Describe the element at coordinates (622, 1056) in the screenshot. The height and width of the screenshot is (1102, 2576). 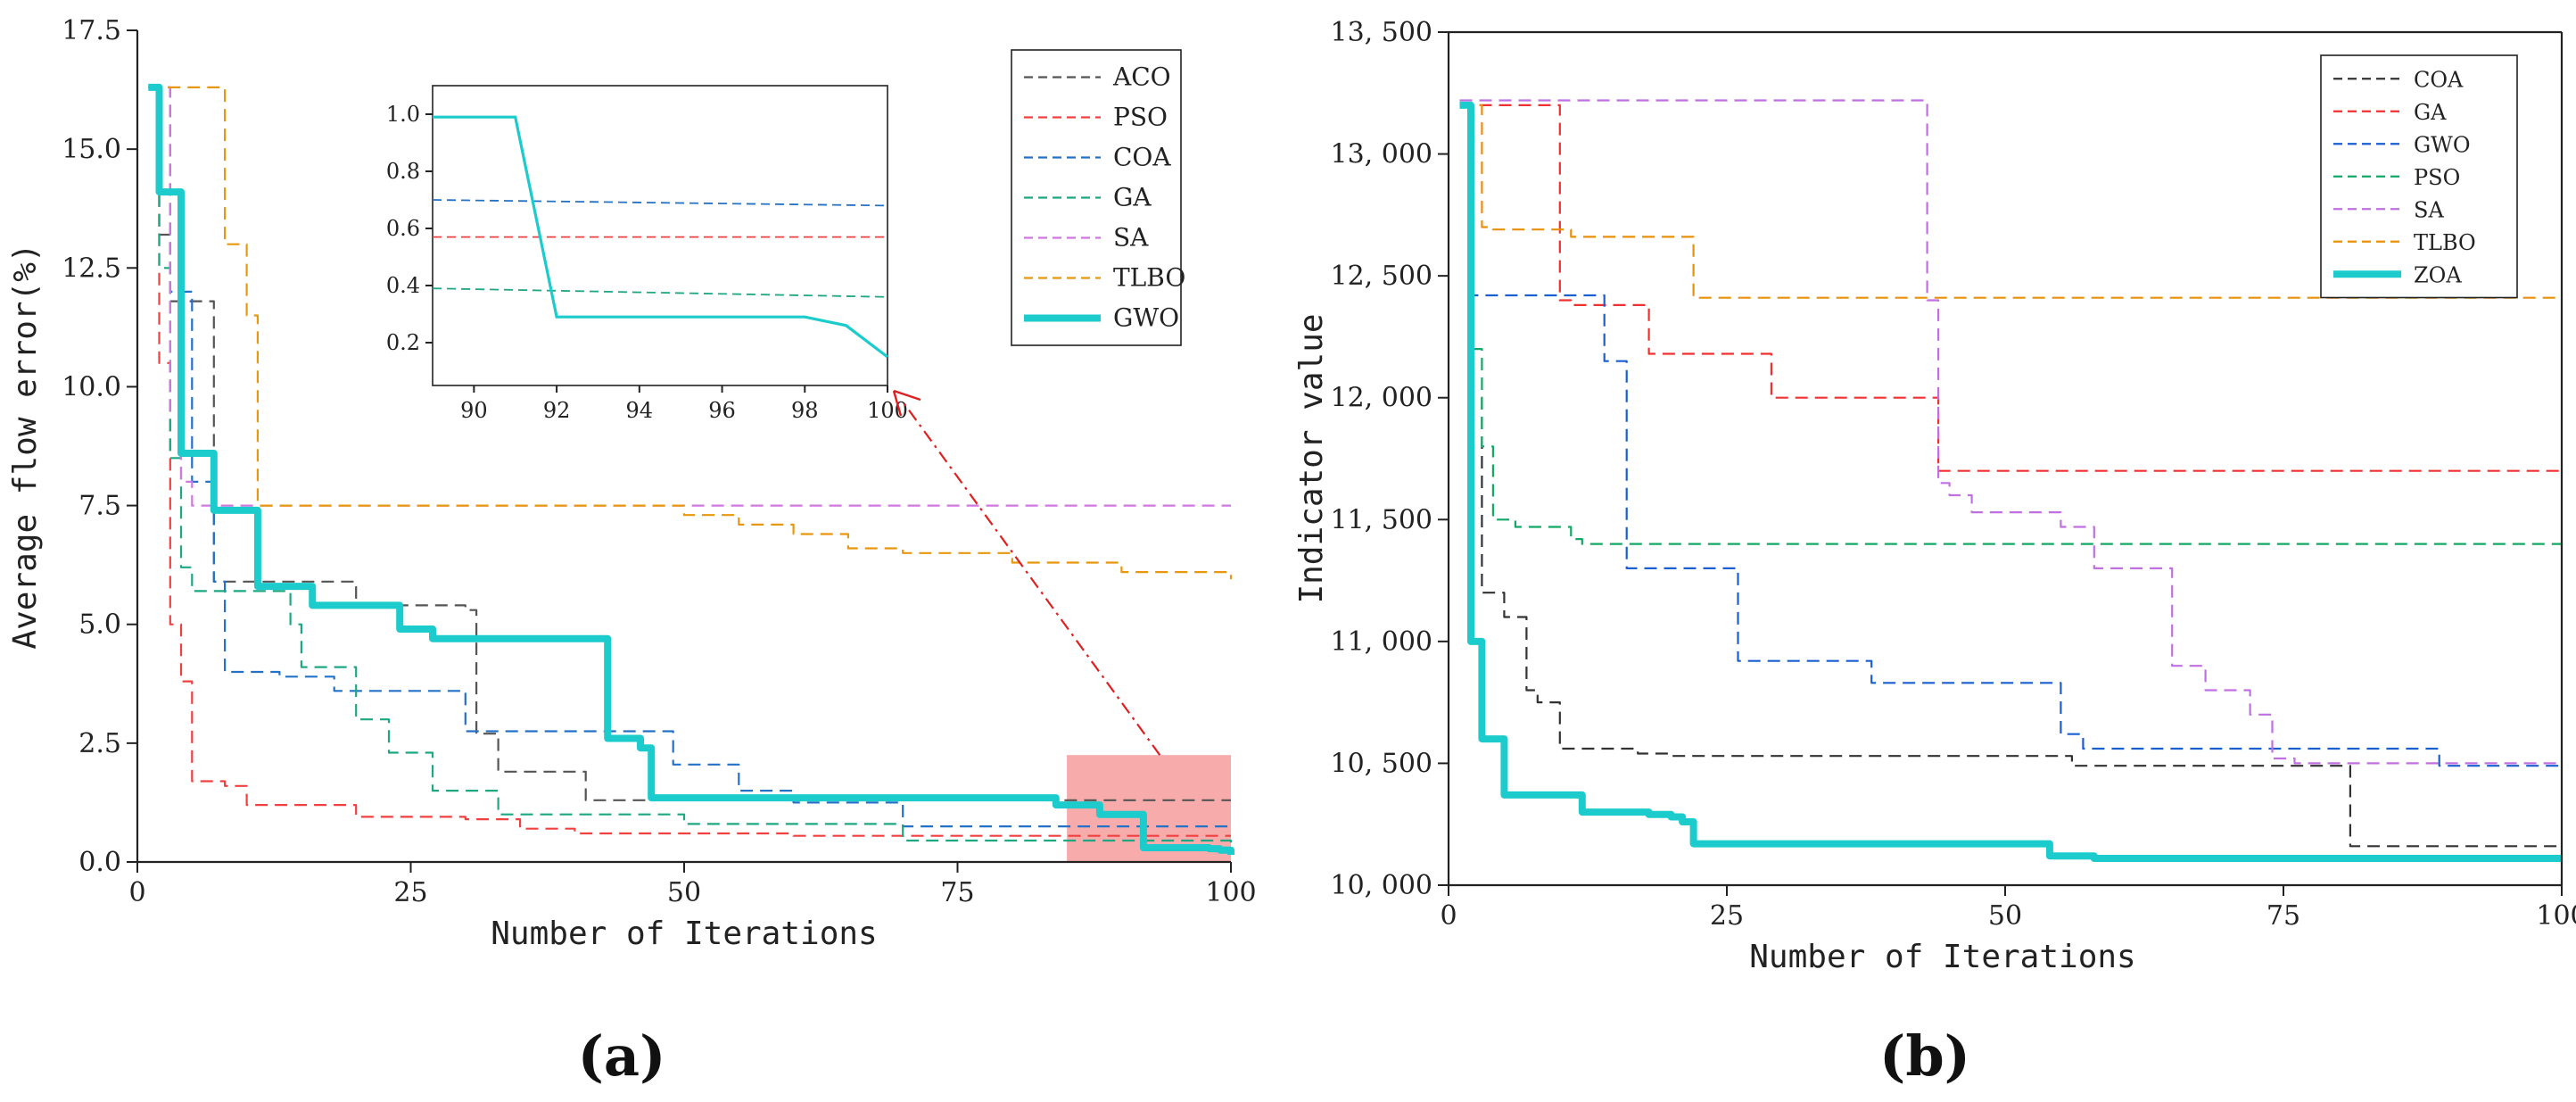
I see `panel-label: (a)` at that location.